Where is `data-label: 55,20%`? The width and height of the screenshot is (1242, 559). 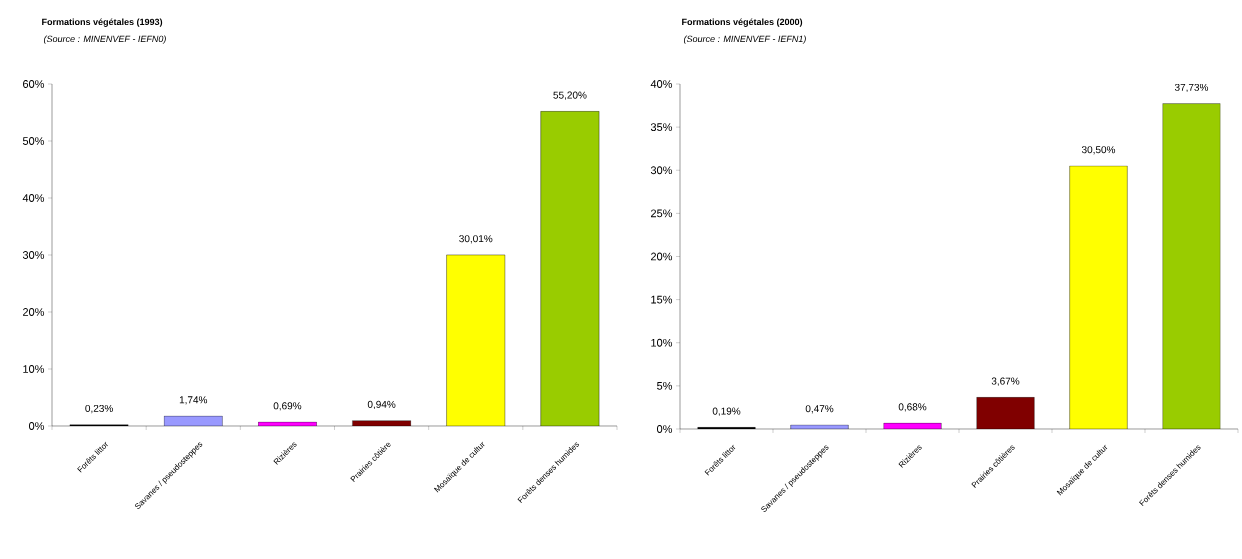
data-label: 55,20% is located at coordinates (570, 95).